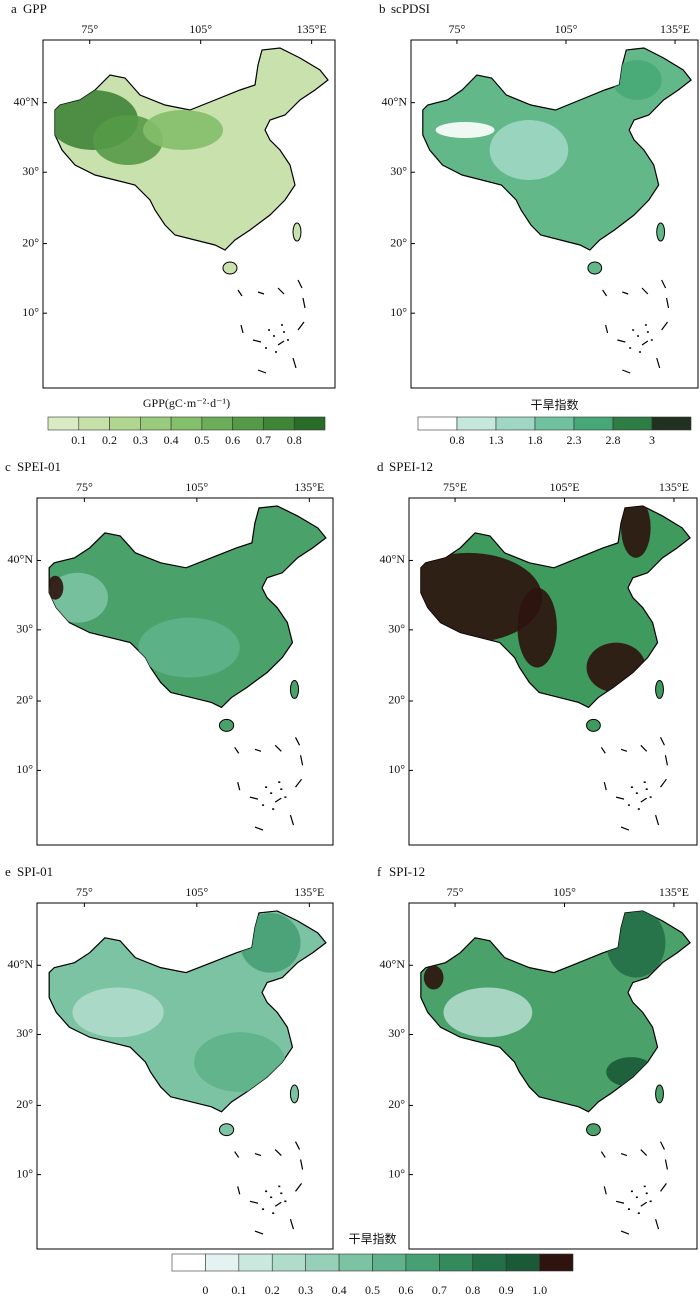 The width and height of the screenshot is (700, 1311). Describe the element at coordinates (380, 466) in the screenshot. I see `panel-letter: d` at that location.